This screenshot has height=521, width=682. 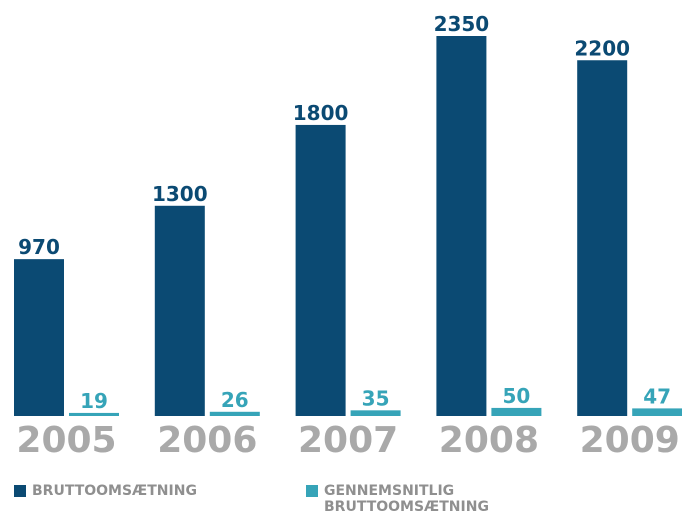 I want to click on value-label: 35, so click(x=376, y=398).